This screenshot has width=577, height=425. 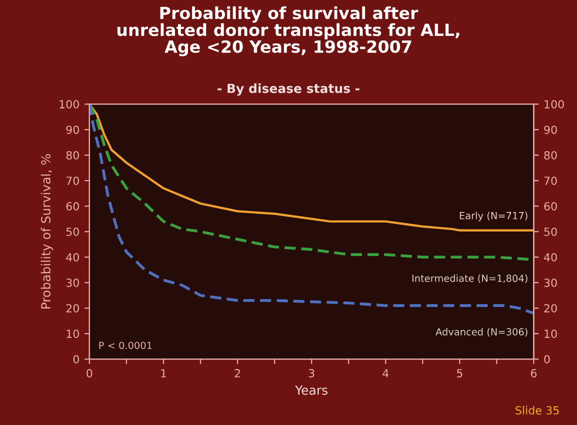 What do you see at coordinates (46, 231) in the screenshot?
I see `y-axis-title: Probability of Survival, %` at bounding box center [46, 231].